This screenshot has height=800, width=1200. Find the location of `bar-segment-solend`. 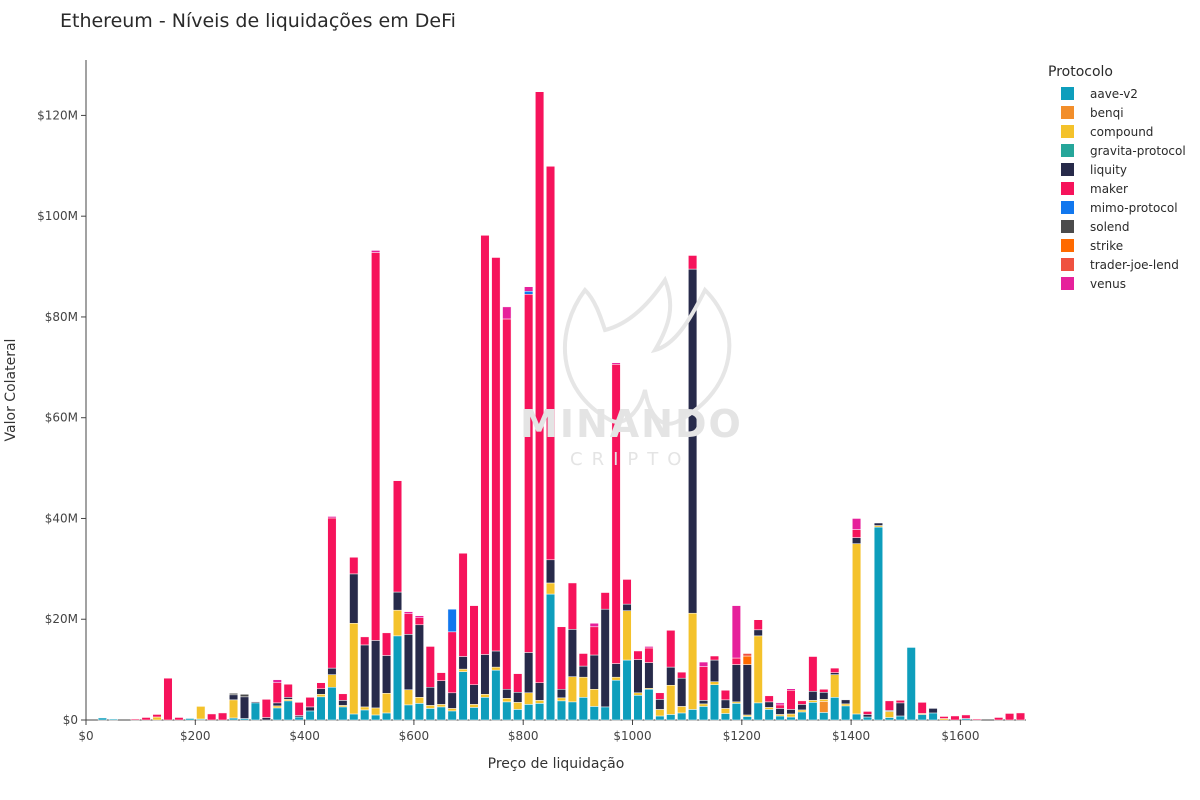

bar-segment-solend is located at coordinates (244, 696).